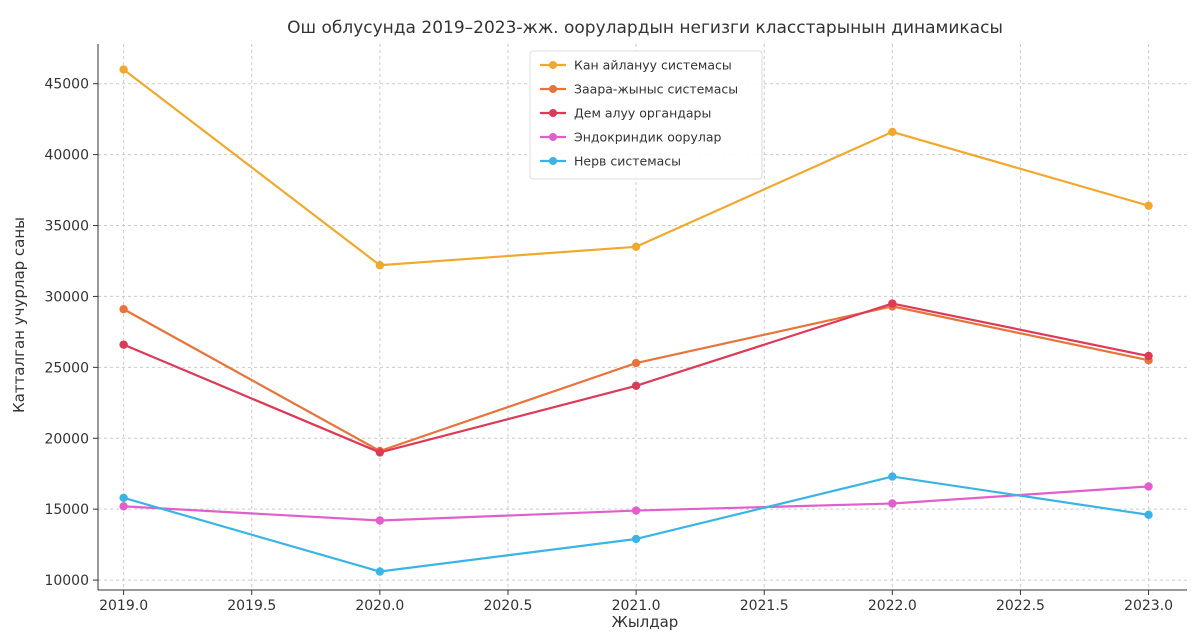 This screenshot has width=1192, height=632. I want to click on legend-item: Дем алуу органдары, so click(625, 113).